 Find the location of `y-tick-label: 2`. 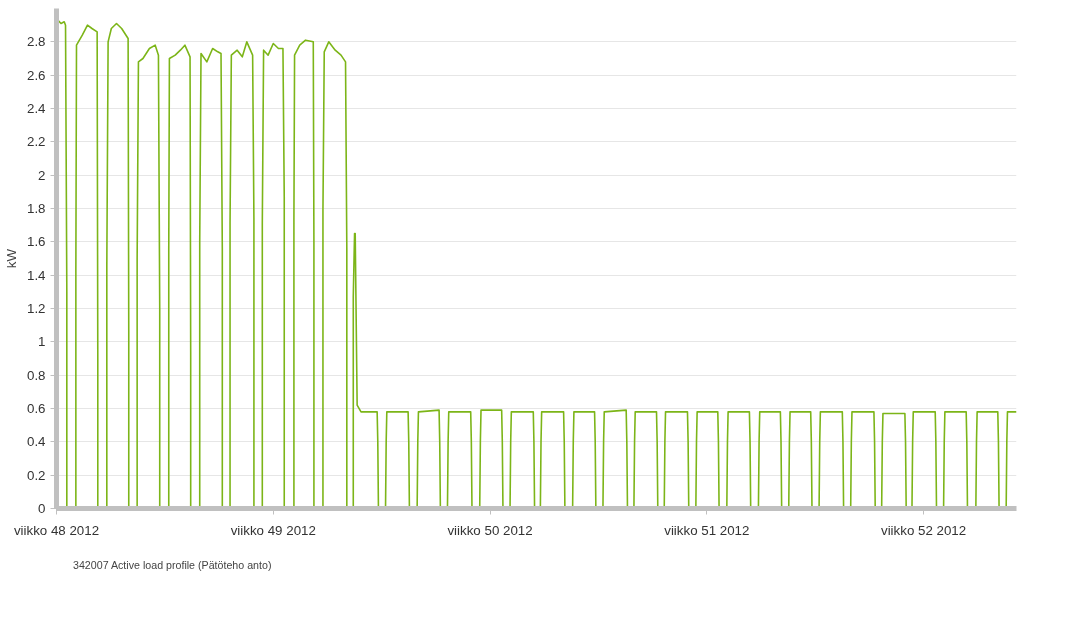

y-tick-label: 2 is located at coordinates (42, 175).